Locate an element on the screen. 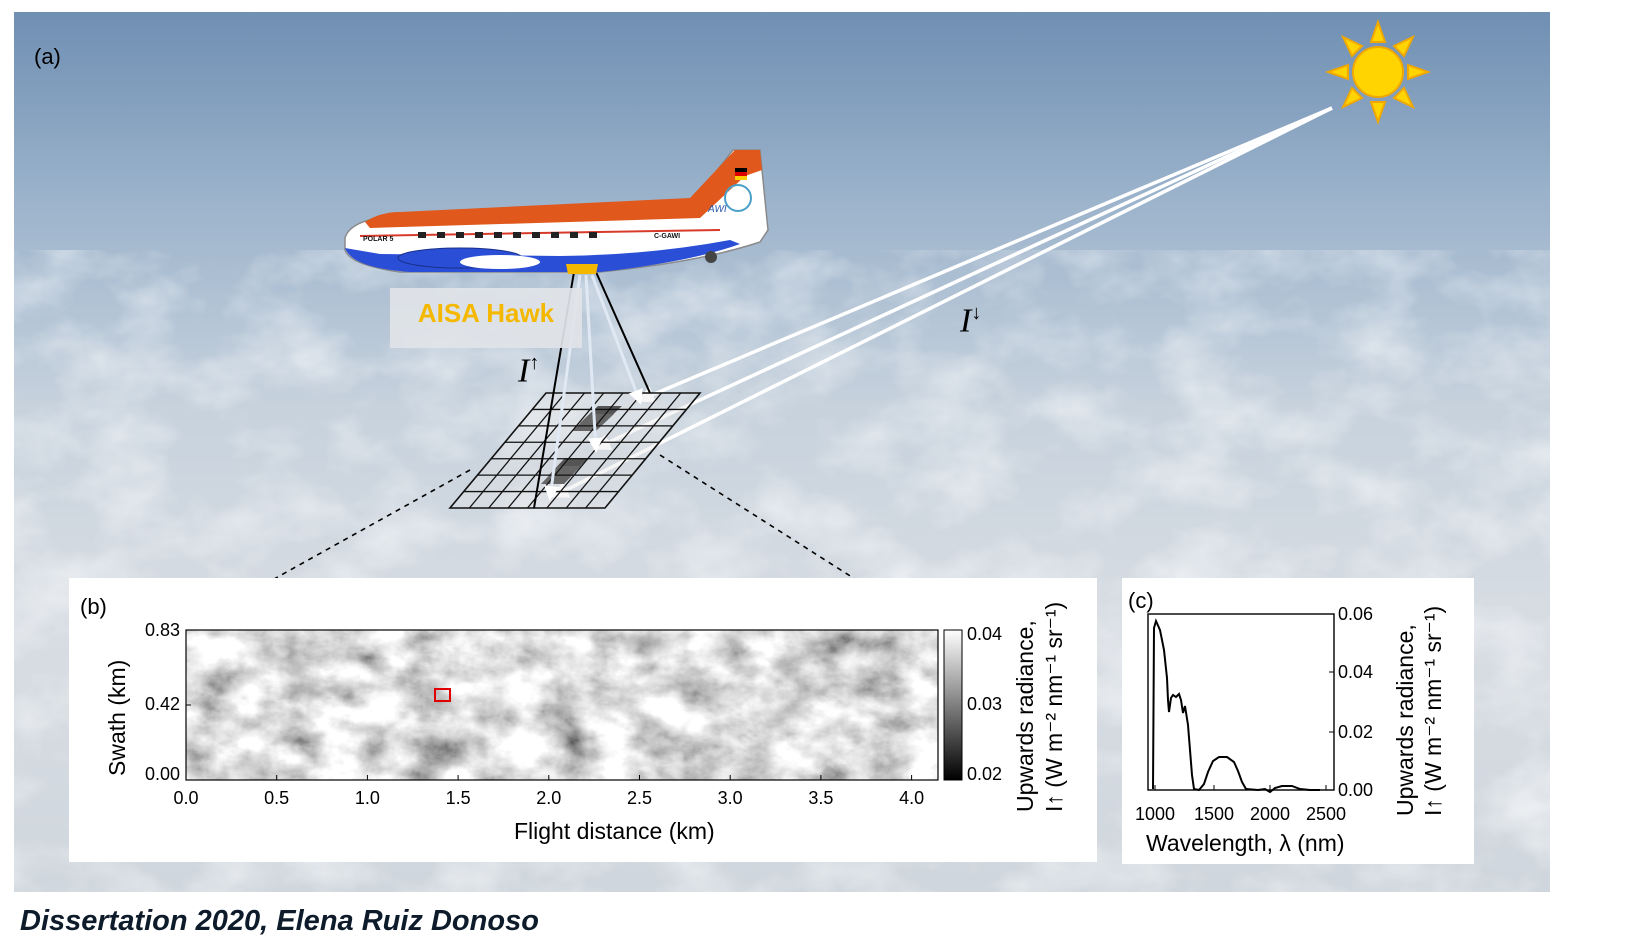 This screenshot has width=1646, height=952. panel-c-ytick-2: 0.02 is located at coordinates (1356, 732).